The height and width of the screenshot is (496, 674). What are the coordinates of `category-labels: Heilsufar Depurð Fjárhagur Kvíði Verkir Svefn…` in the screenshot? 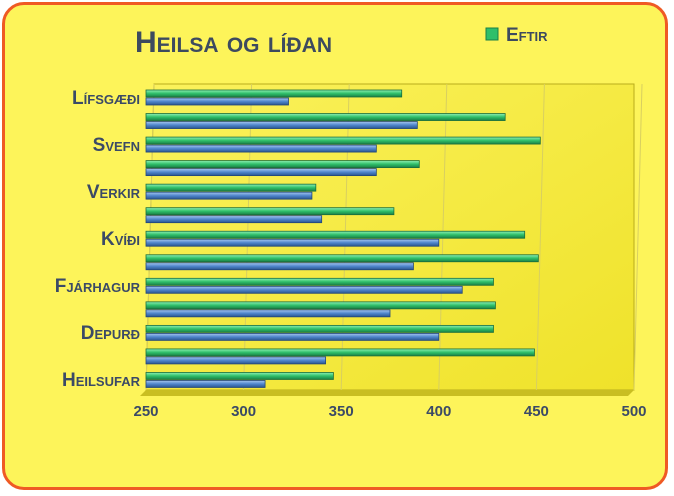 It's located at (98, 239).